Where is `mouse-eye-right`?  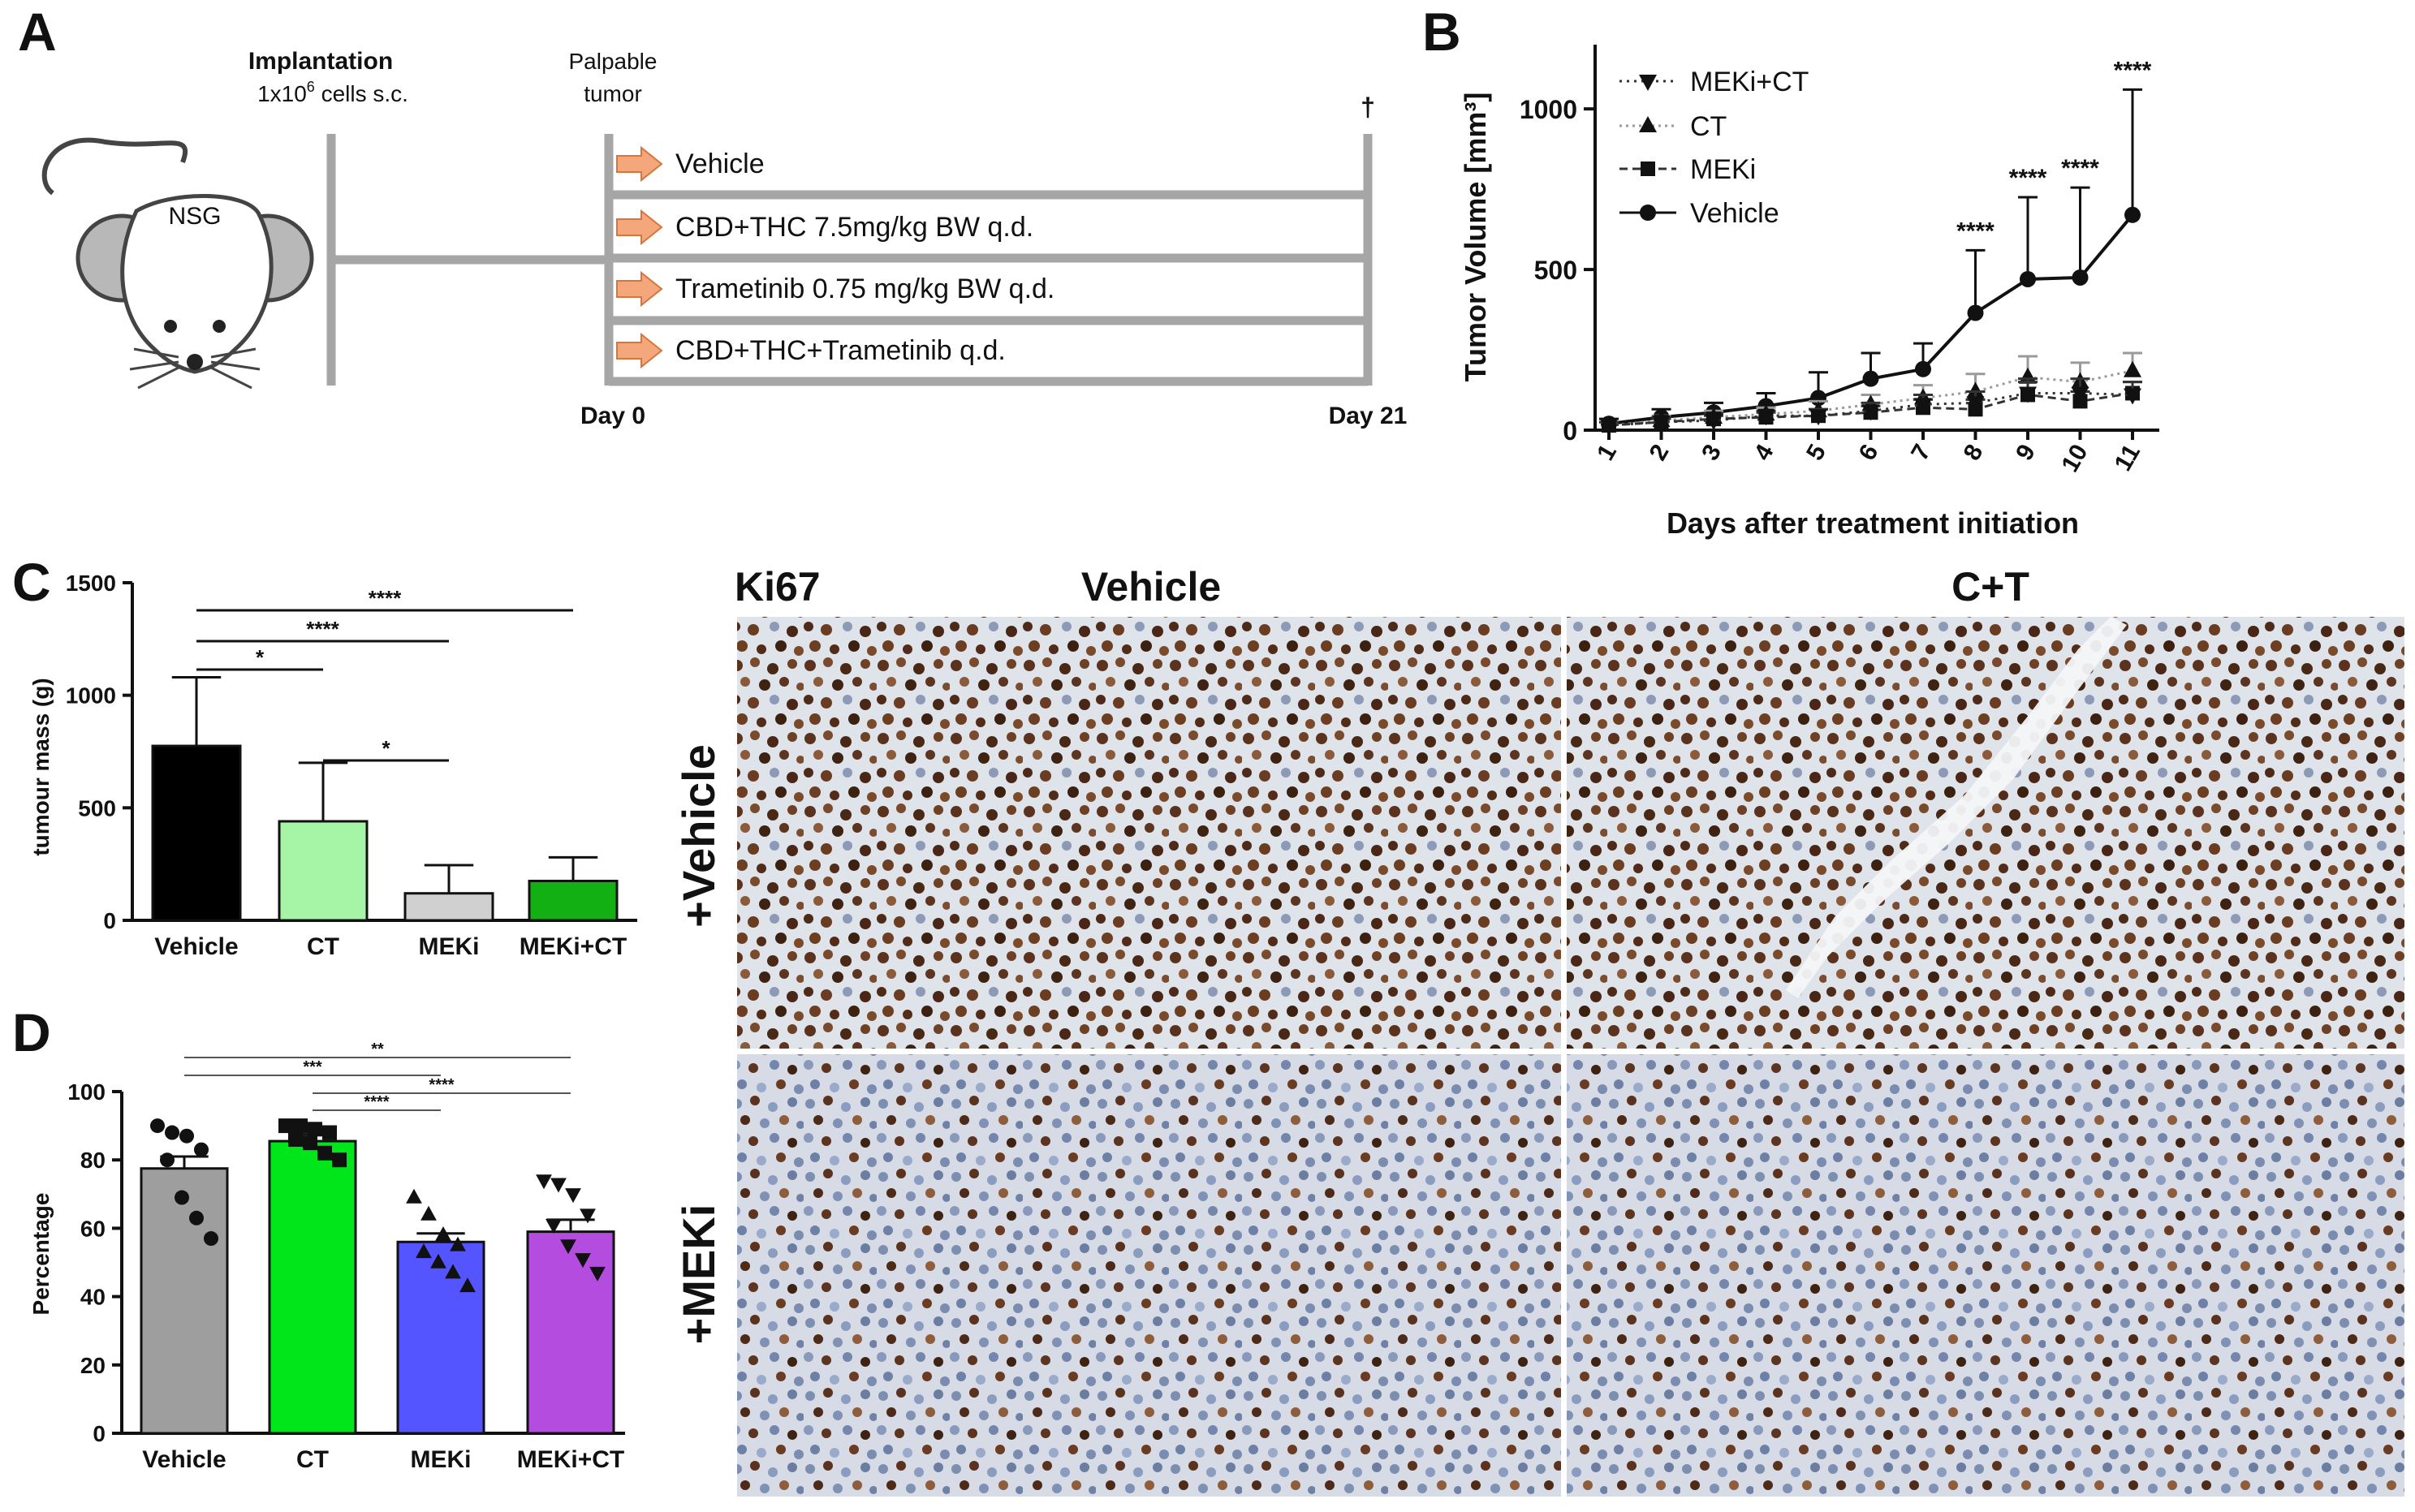 mouse-eye-right is located at coordinates (219, 327).